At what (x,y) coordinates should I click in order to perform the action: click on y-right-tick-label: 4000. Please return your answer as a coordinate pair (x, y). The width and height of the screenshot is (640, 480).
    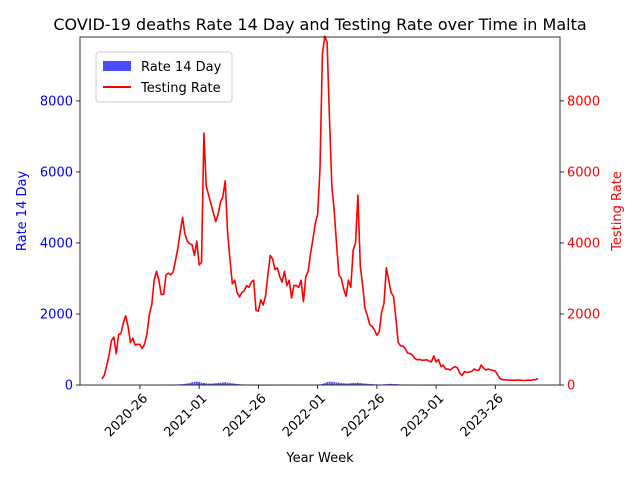
    Looking at the image, I should click on (583, 243).